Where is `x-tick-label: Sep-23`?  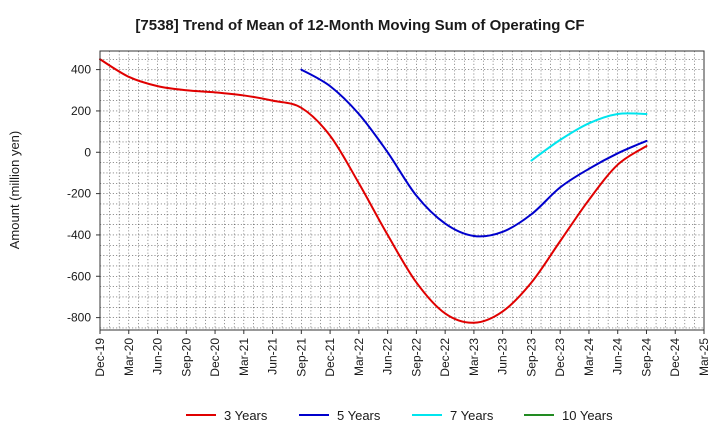 x-tick-label: Sep-23 is located at coordinates (531, 357).